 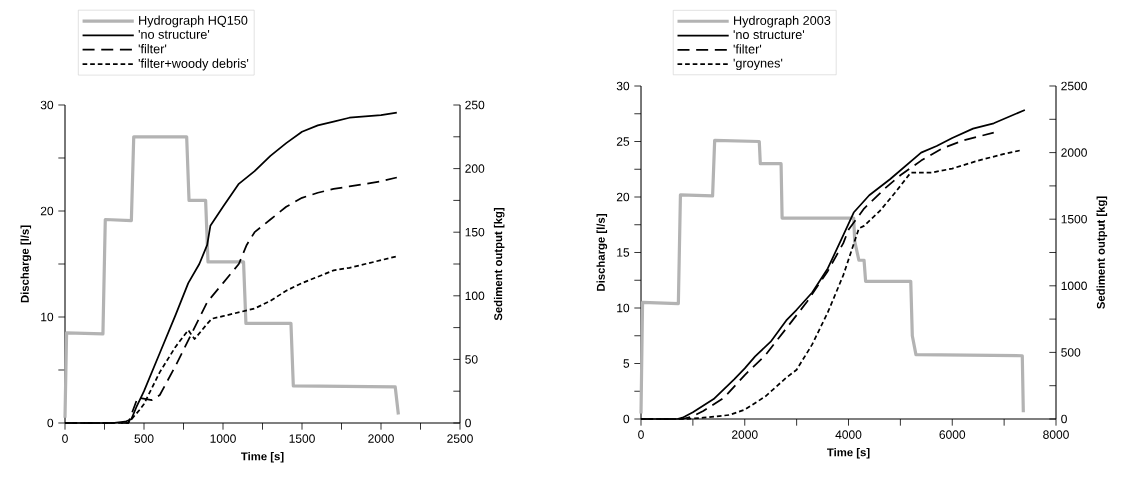 I want to click on x-tick-label: 2500, so click(x=460, y=438).